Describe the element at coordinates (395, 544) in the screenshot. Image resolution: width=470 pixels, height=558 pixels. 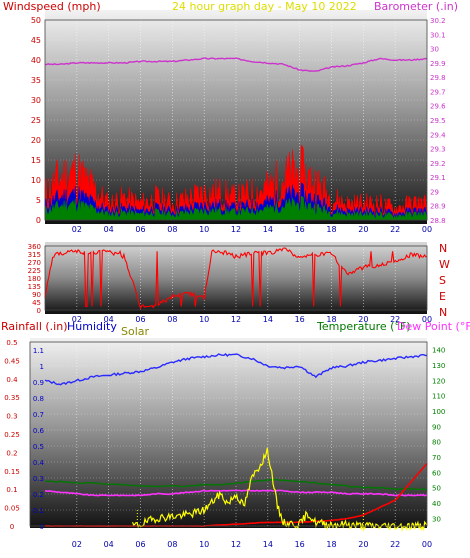
I see `temp-x-tick-label: 22` at that location.